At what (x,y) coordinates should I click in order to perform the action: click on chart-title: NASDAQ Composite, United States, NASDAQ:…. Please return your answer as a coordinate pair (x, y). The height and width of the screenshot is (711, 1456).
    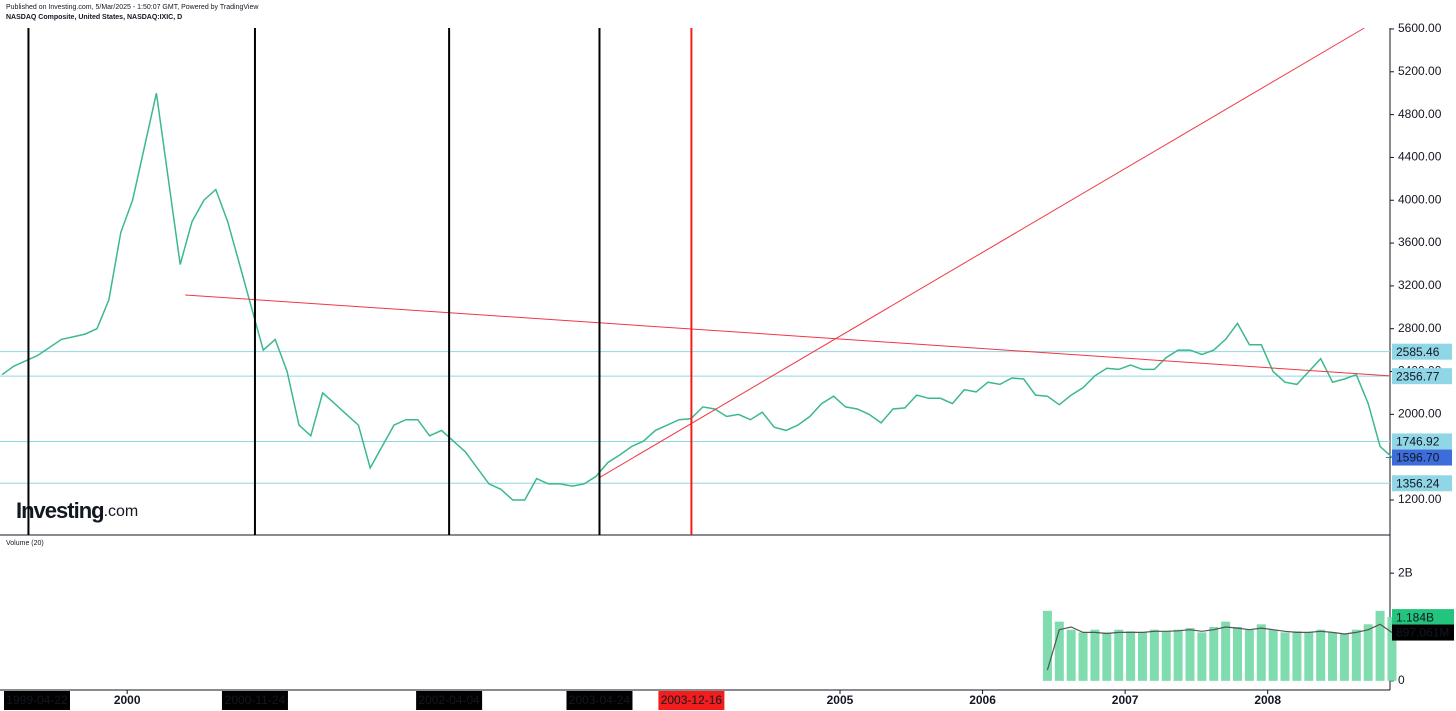
    Looking at the image, I should click on (94, 17).